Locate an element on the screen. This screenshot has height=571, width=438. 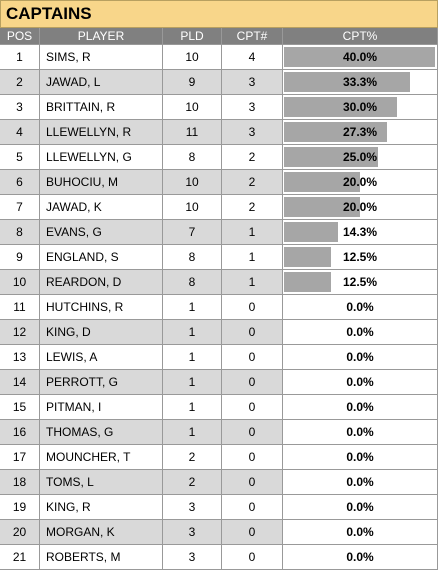
pos: 8 is located at coordinates (20, 232).